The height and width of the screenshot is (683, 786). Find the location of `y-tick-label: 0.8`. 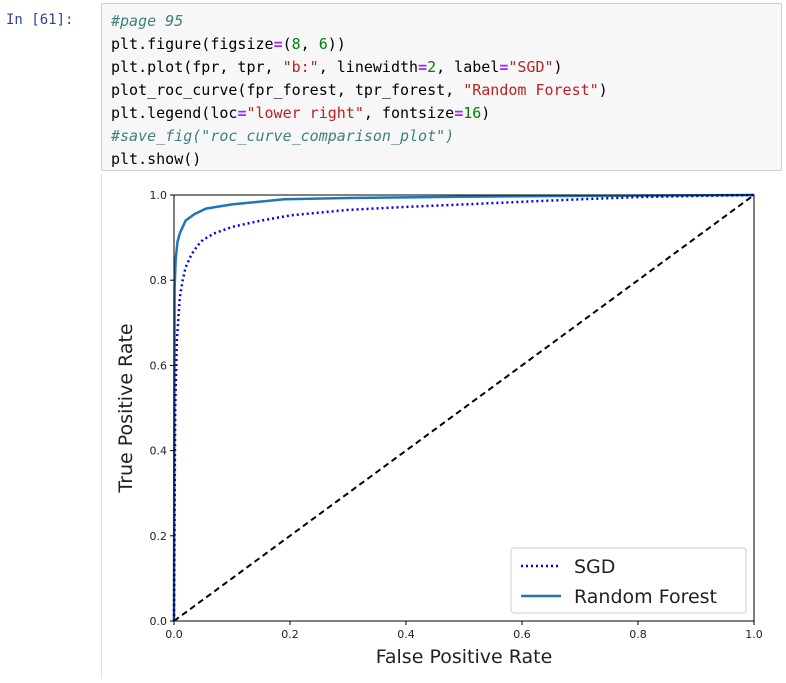

y-tick-label: 0.8 is located at coordinates (159, 280).